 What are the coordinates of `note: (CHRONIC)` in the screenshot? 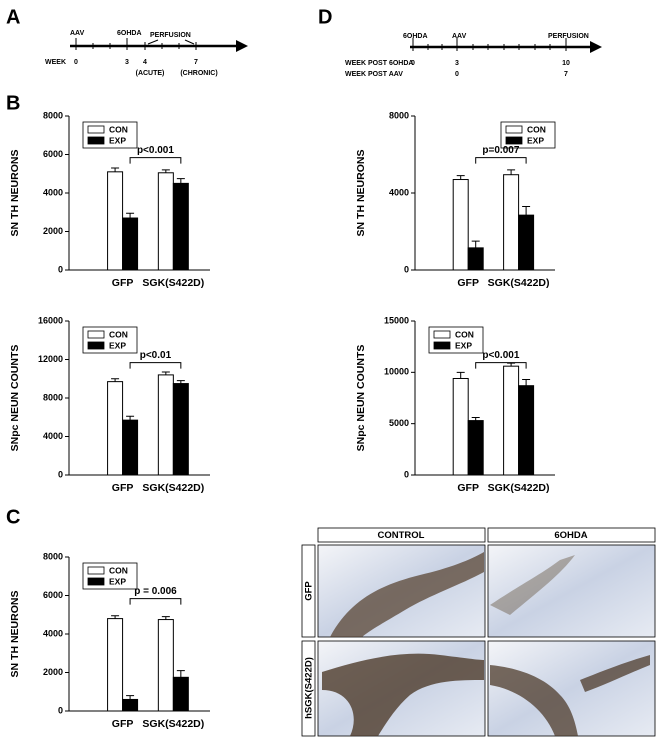 It's located at (198, 73).